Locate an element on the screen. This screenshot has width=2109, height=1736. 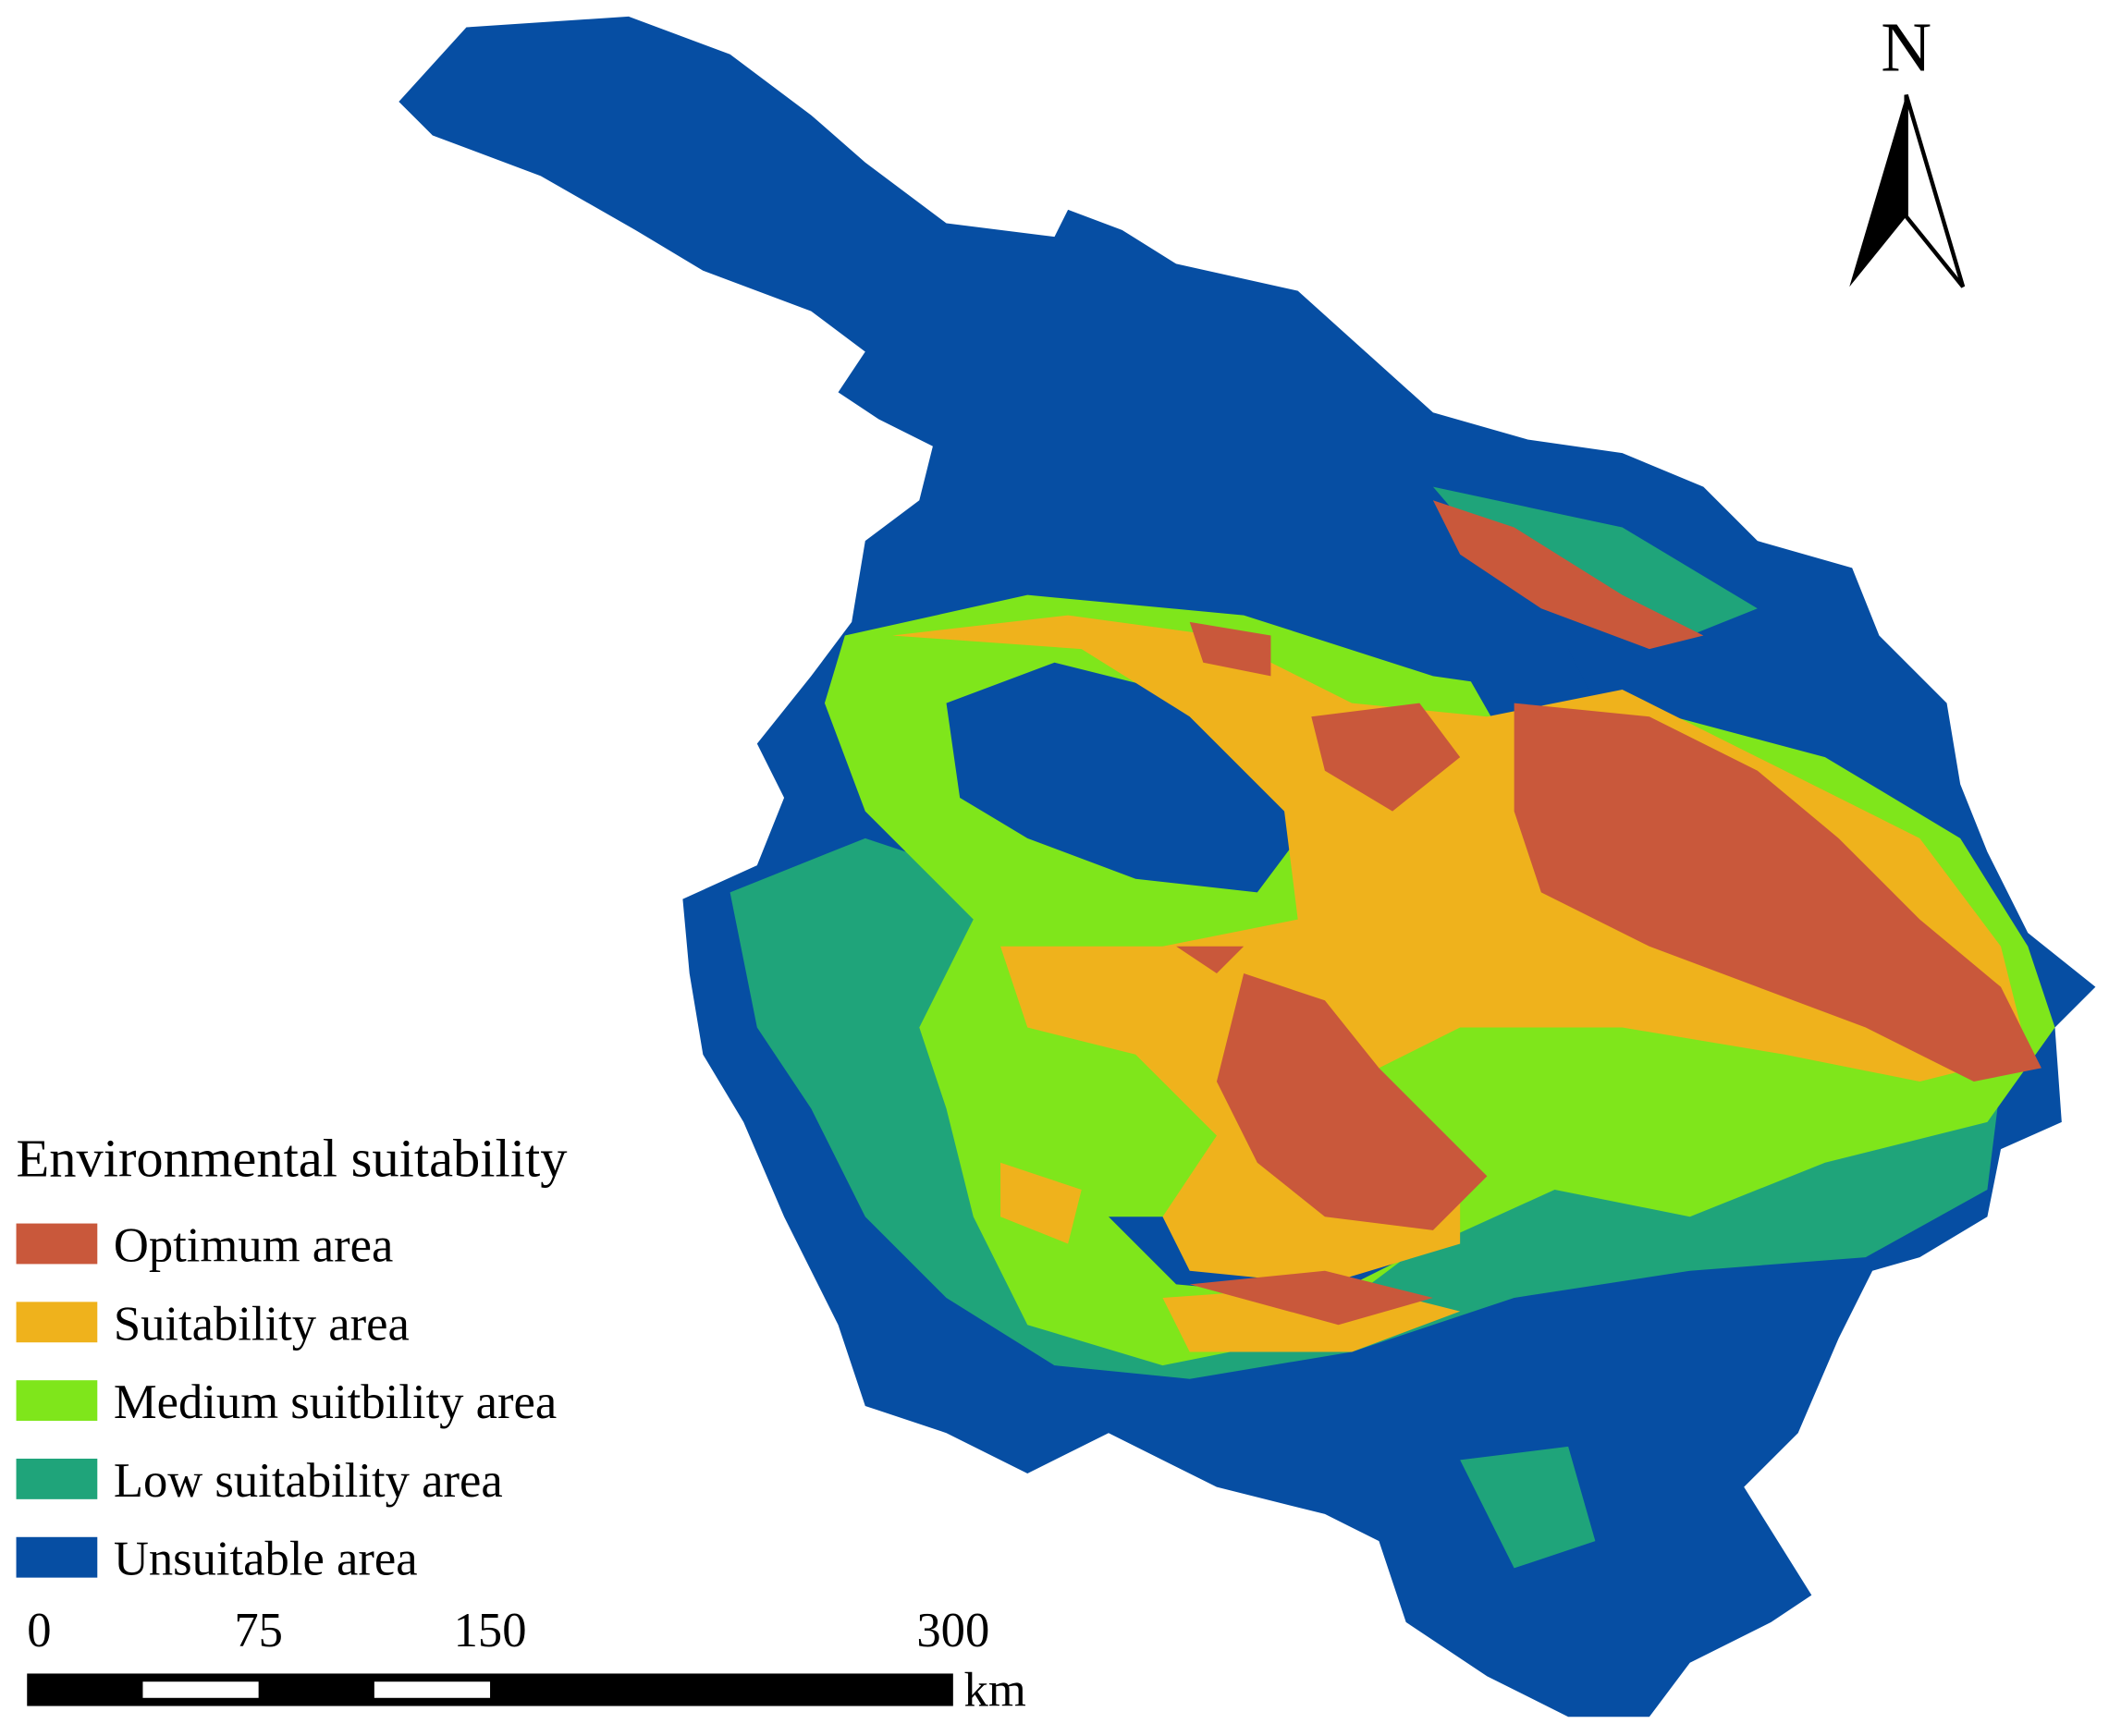
scale-bar: 0 75 150 300 km is located at coordinates (526, 1661).